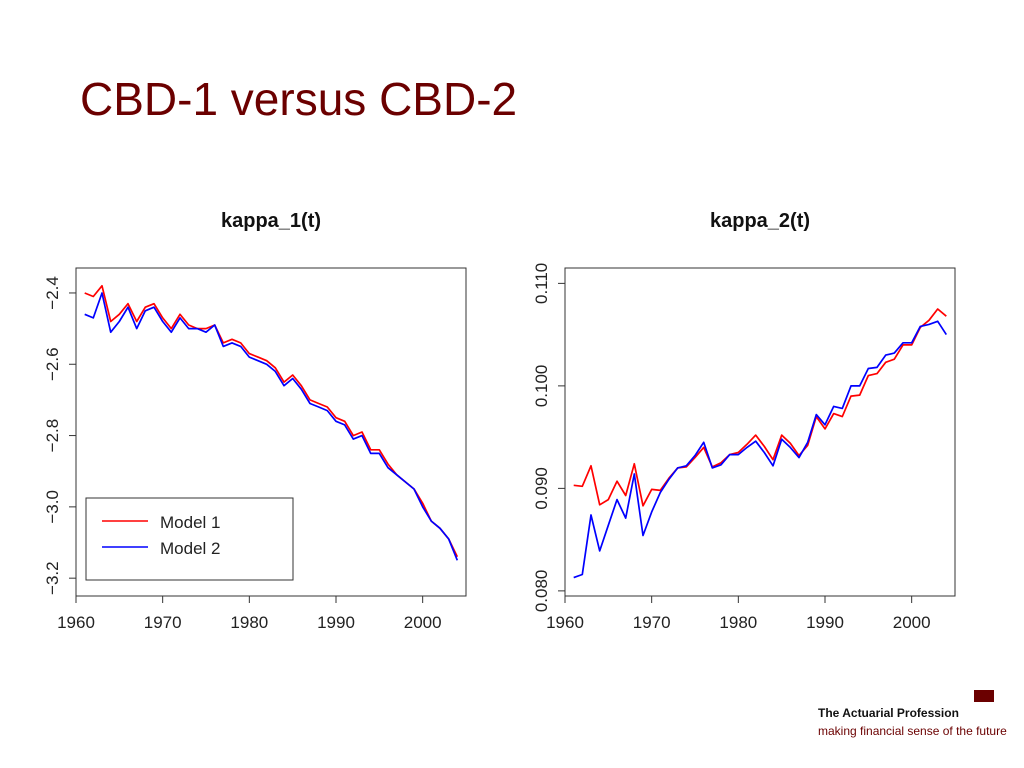  What do you see at coordinates (541, 591) in the screenshot?
I see `y-tick-label: 0.080` at bounding box center [541, 591].